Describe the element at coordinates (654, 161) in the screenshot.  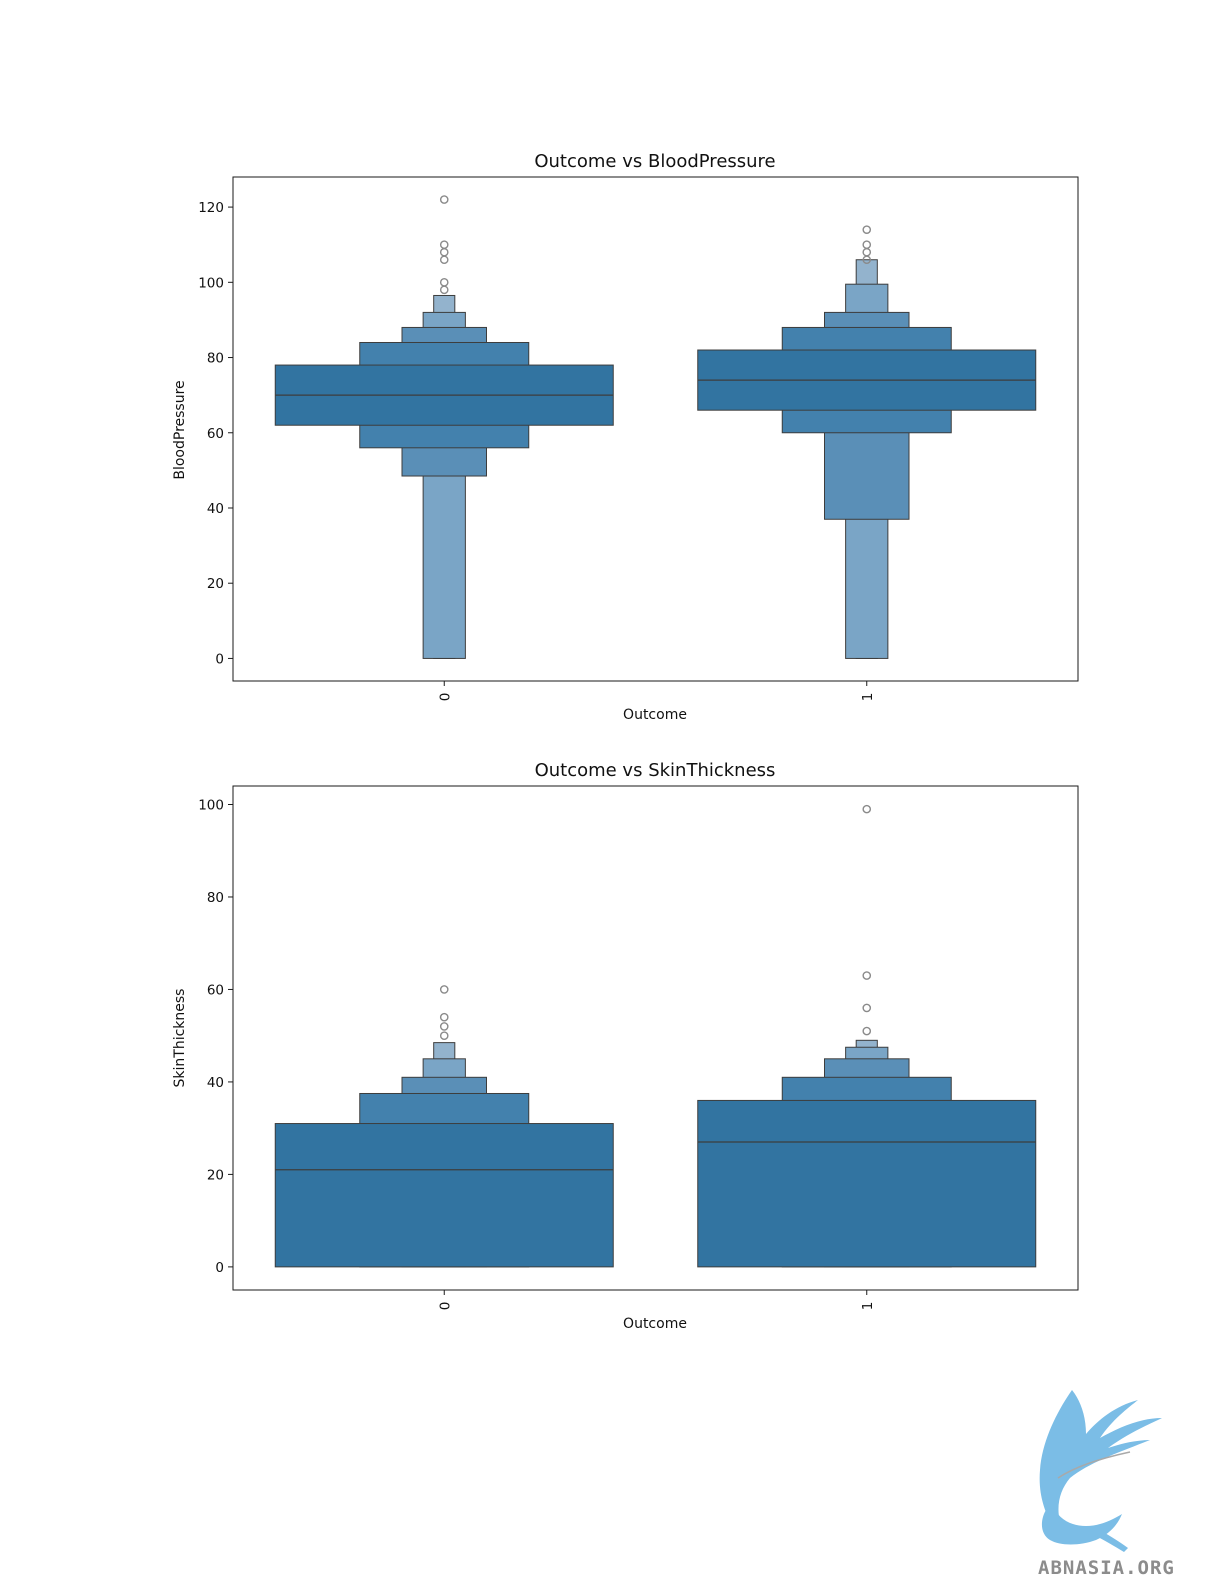
I see `chart-title: Outcome vs BloodPressure` at that location.